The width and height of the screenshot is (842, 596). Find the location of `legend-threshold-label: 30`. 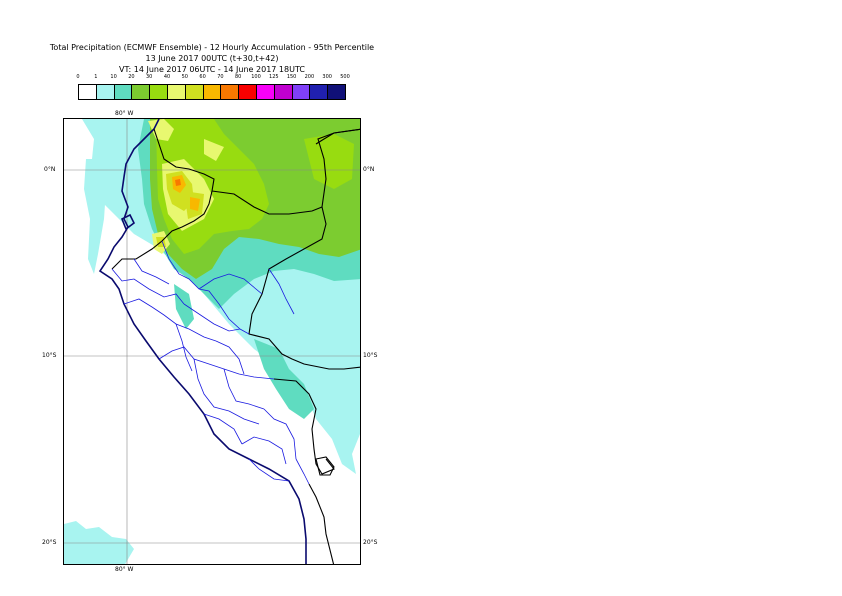

legend-threshold-label: 30 is located at coordinates (149, 77).